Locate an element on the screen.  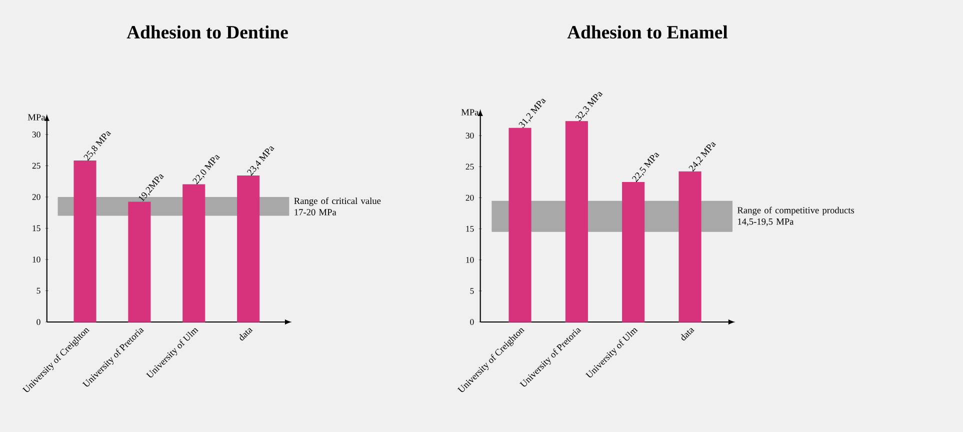
band-label: Range of critical value 17-20 MPa is located at coordinates (337, 206).